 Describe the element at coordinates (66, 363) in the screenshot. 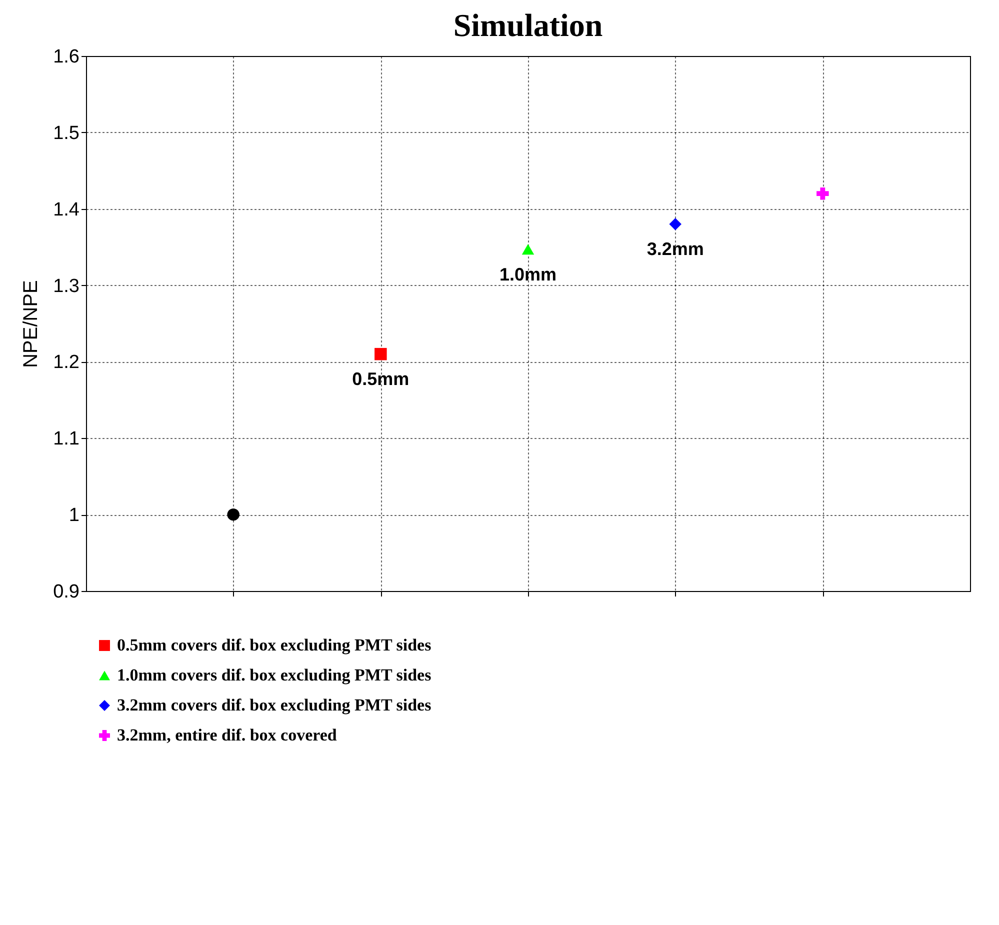

I see `y-tick-label: 1.2` at that location.